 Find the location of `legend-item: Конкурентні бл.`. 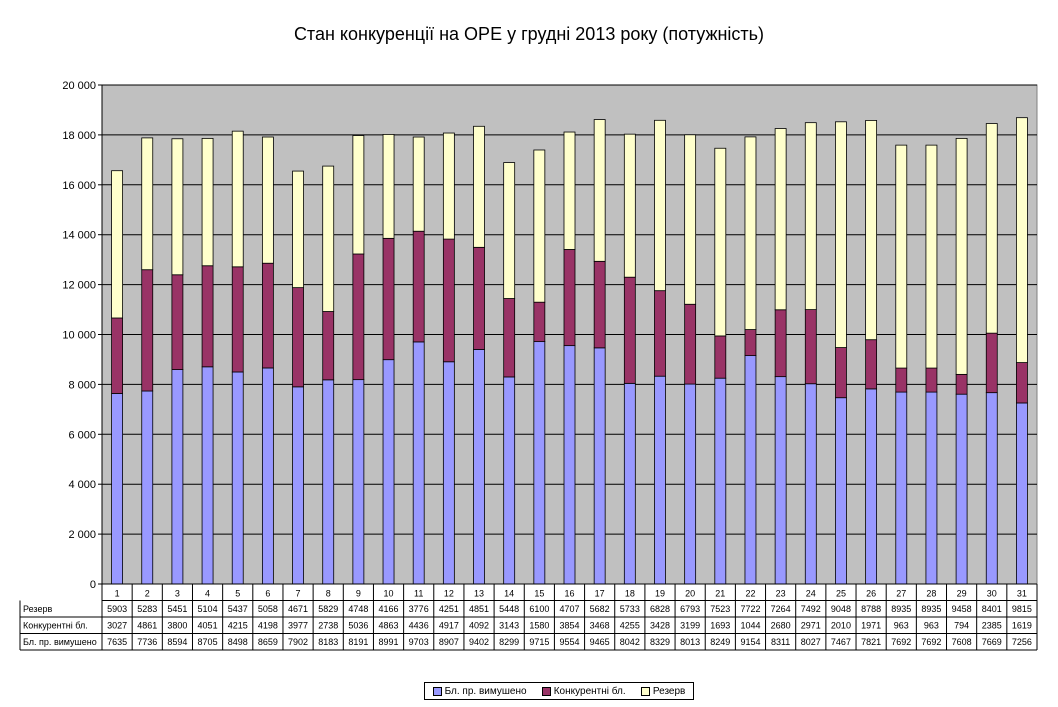

legend-item: Конкурентні бл. is located at coordinates (583, 691).